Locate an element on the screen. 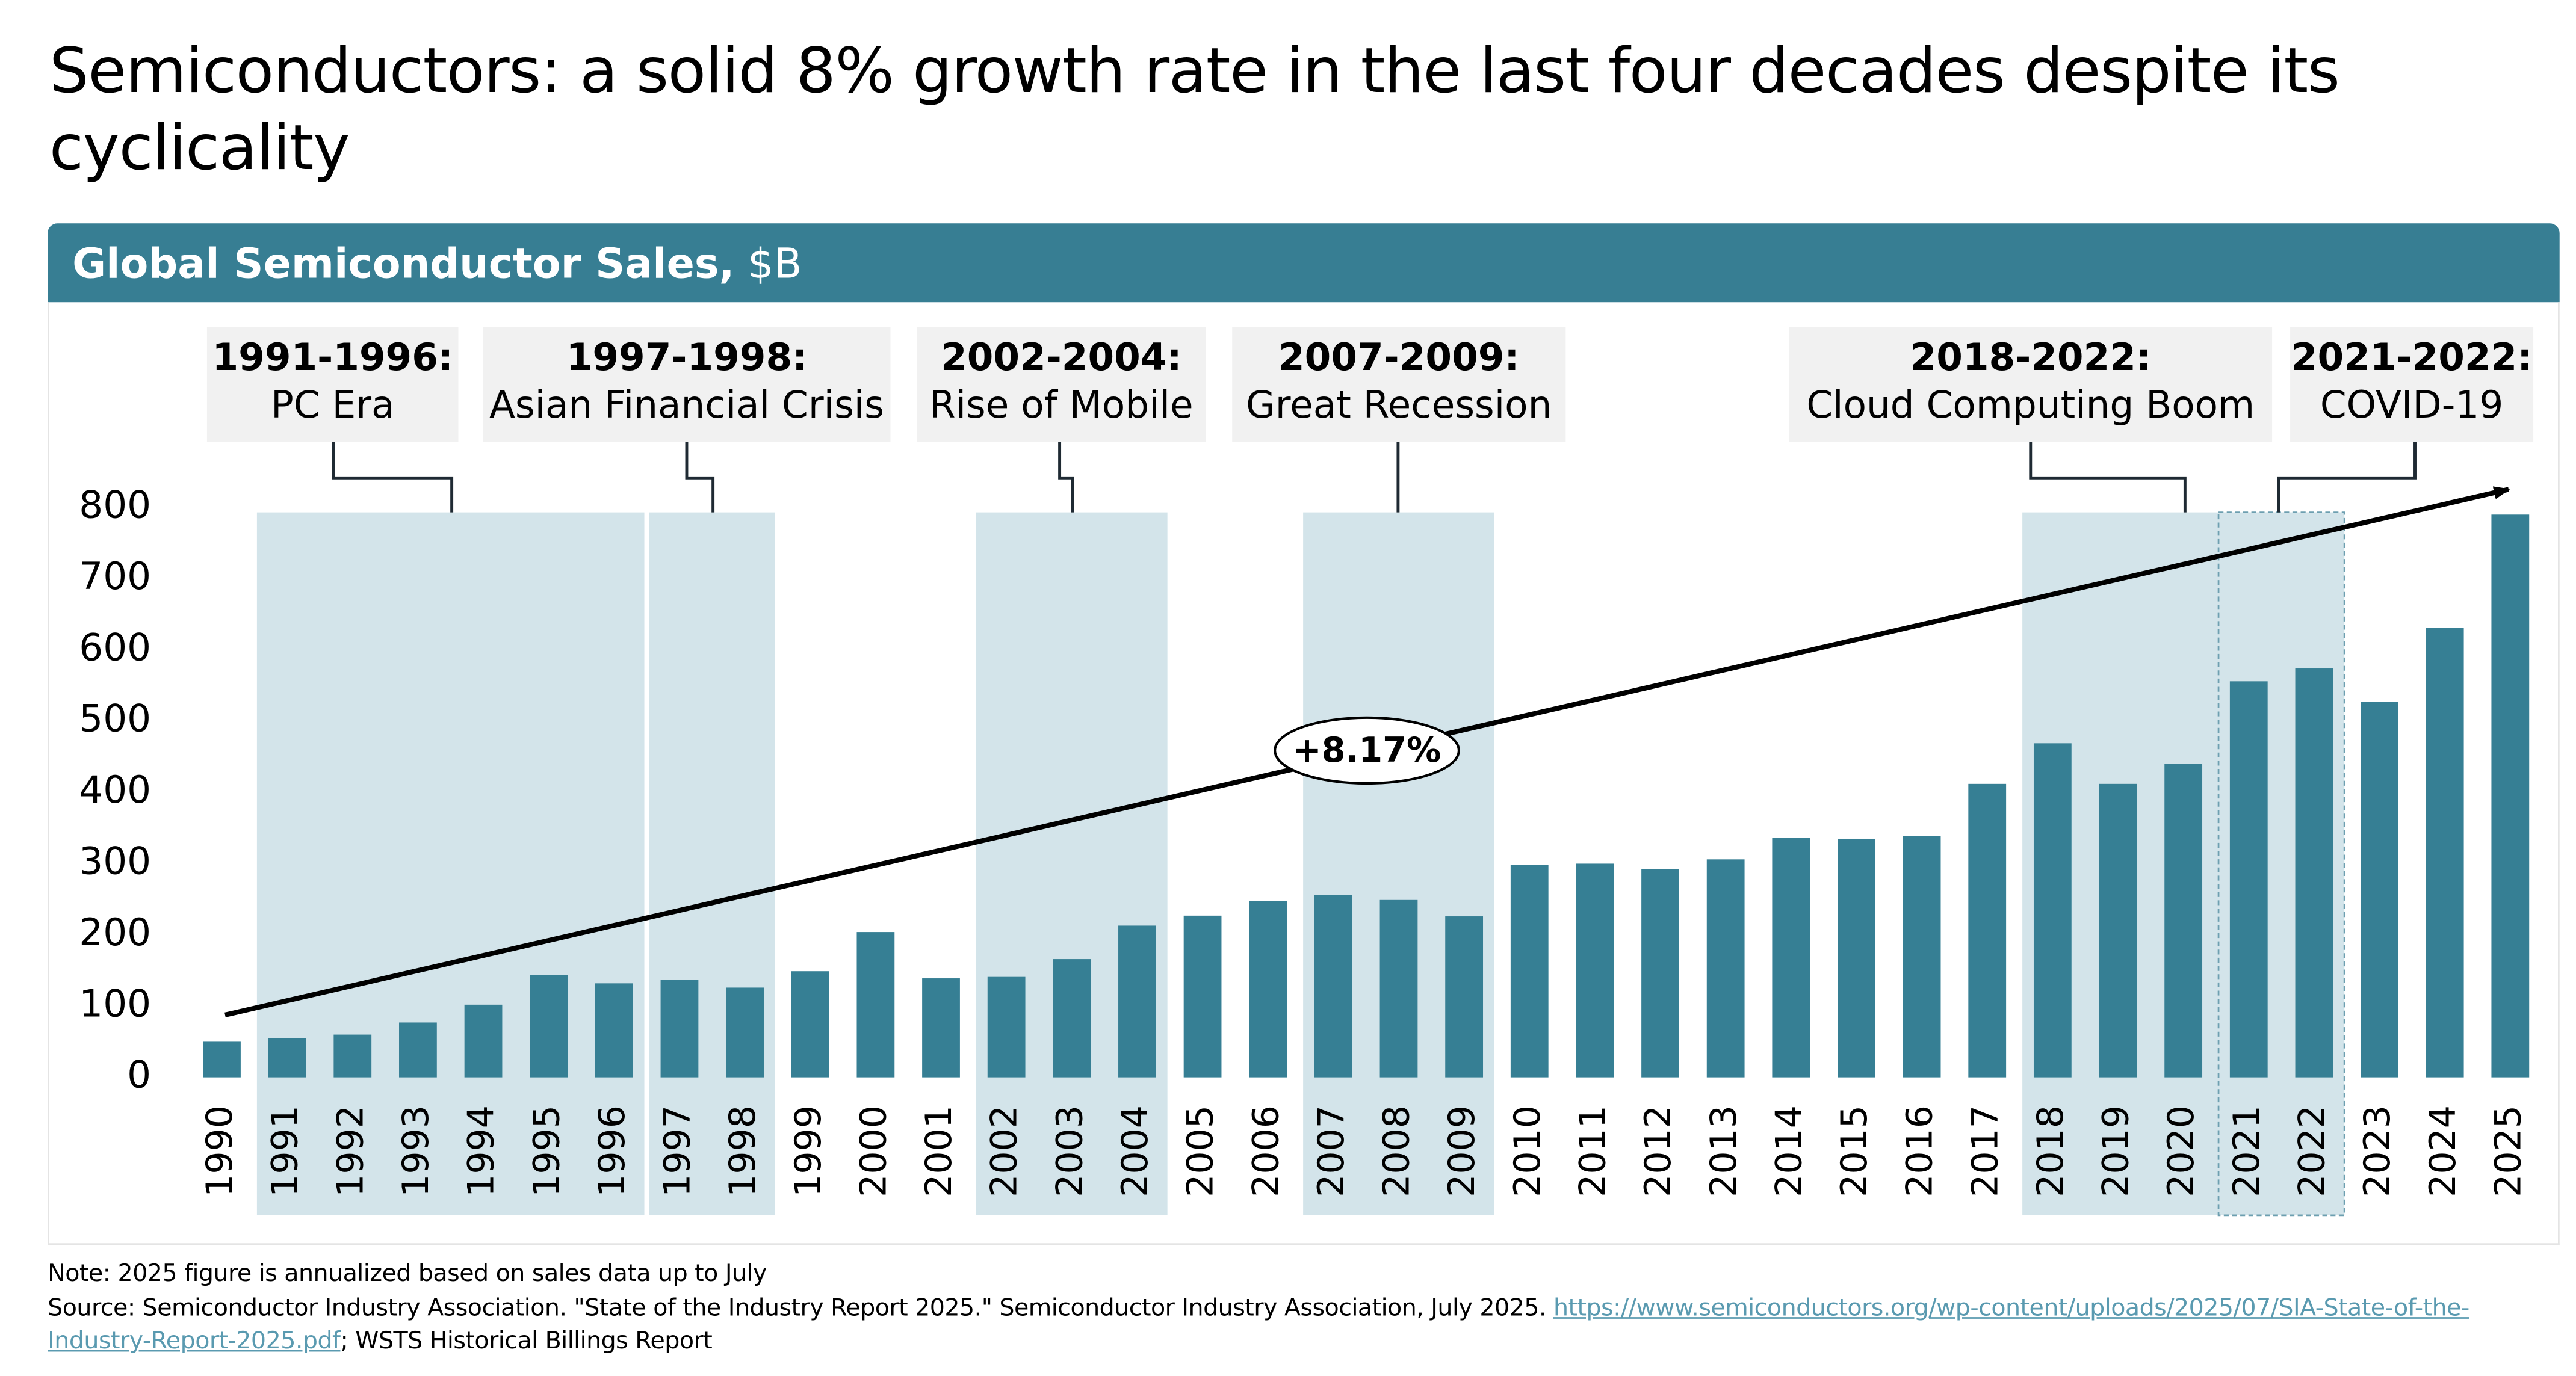  x-tick-label: 2003 is located at coordinates (1069, 1151).